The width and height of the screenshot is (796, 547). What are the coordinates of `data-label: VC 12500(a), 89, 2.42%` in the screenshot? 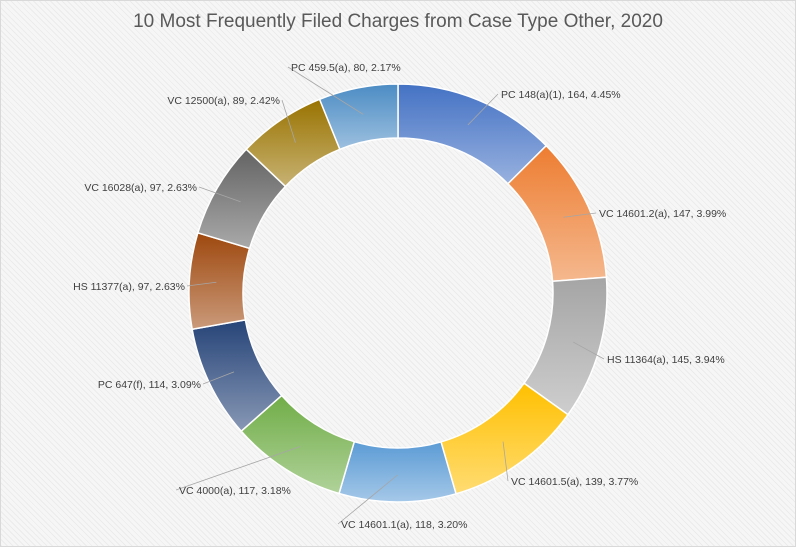 It's located at (223, 101).